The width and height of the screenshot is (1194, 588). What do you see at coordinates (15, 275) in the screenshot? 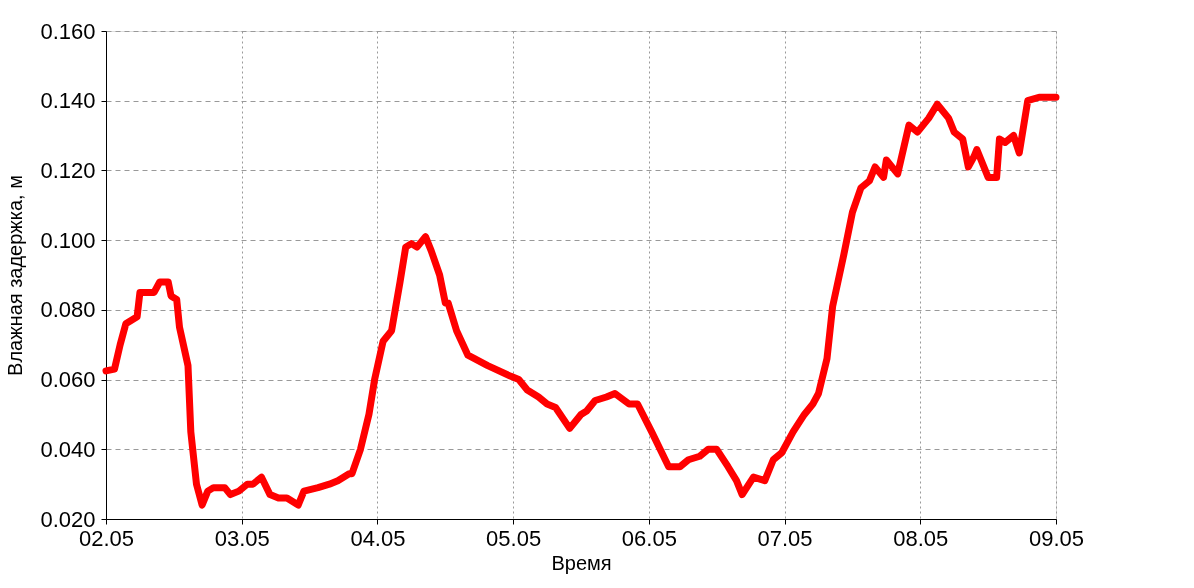
I see `y-axis-title: Влажная задержка, м` at bounding box center [15, 275].